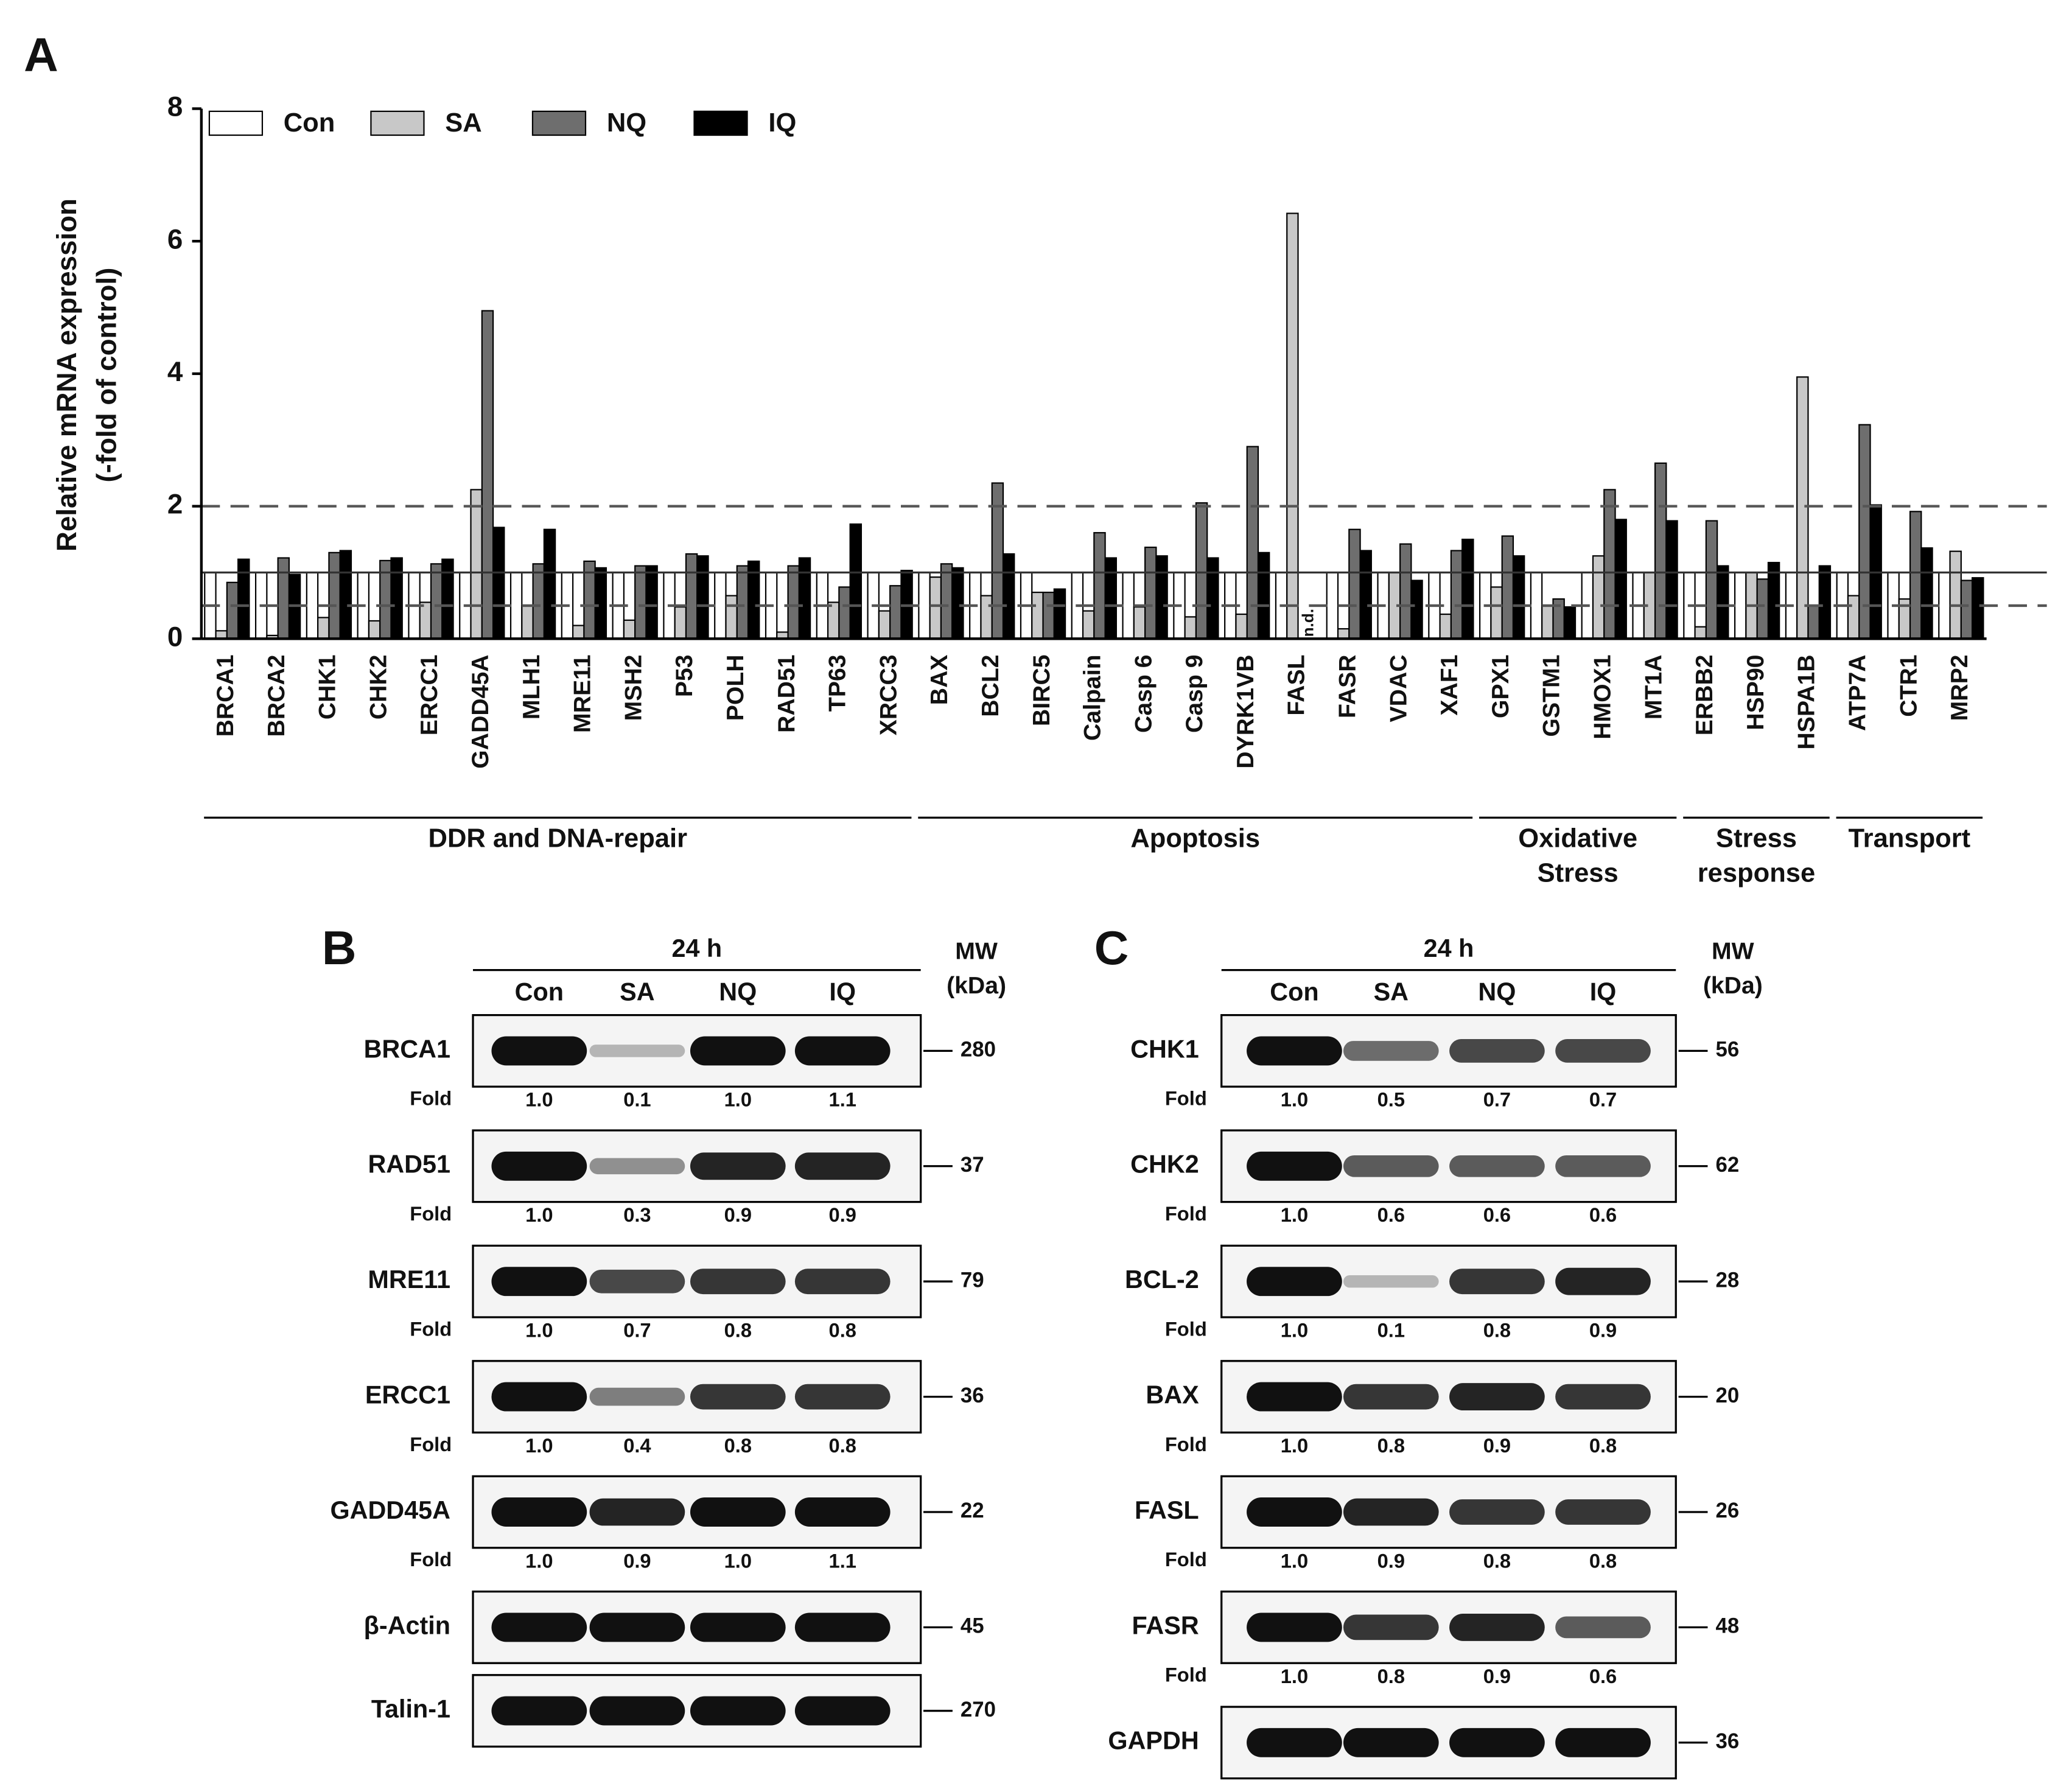 The image size is (2072, 1789). I want to click on x-tick-label: BRCA1, so click(226, 696).